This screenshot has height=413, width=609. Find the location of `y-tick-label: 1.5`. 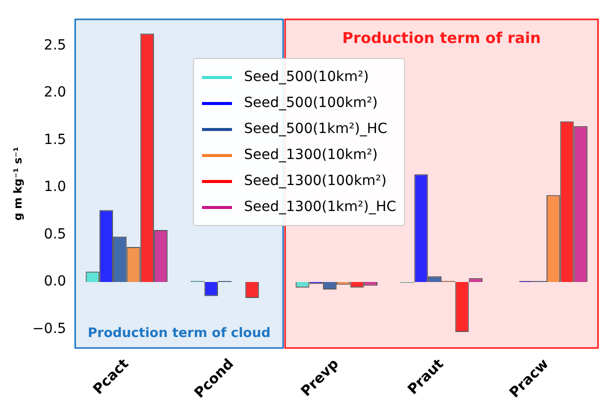

y-tick-label: 1.5 is located at coordinates (55, 140).